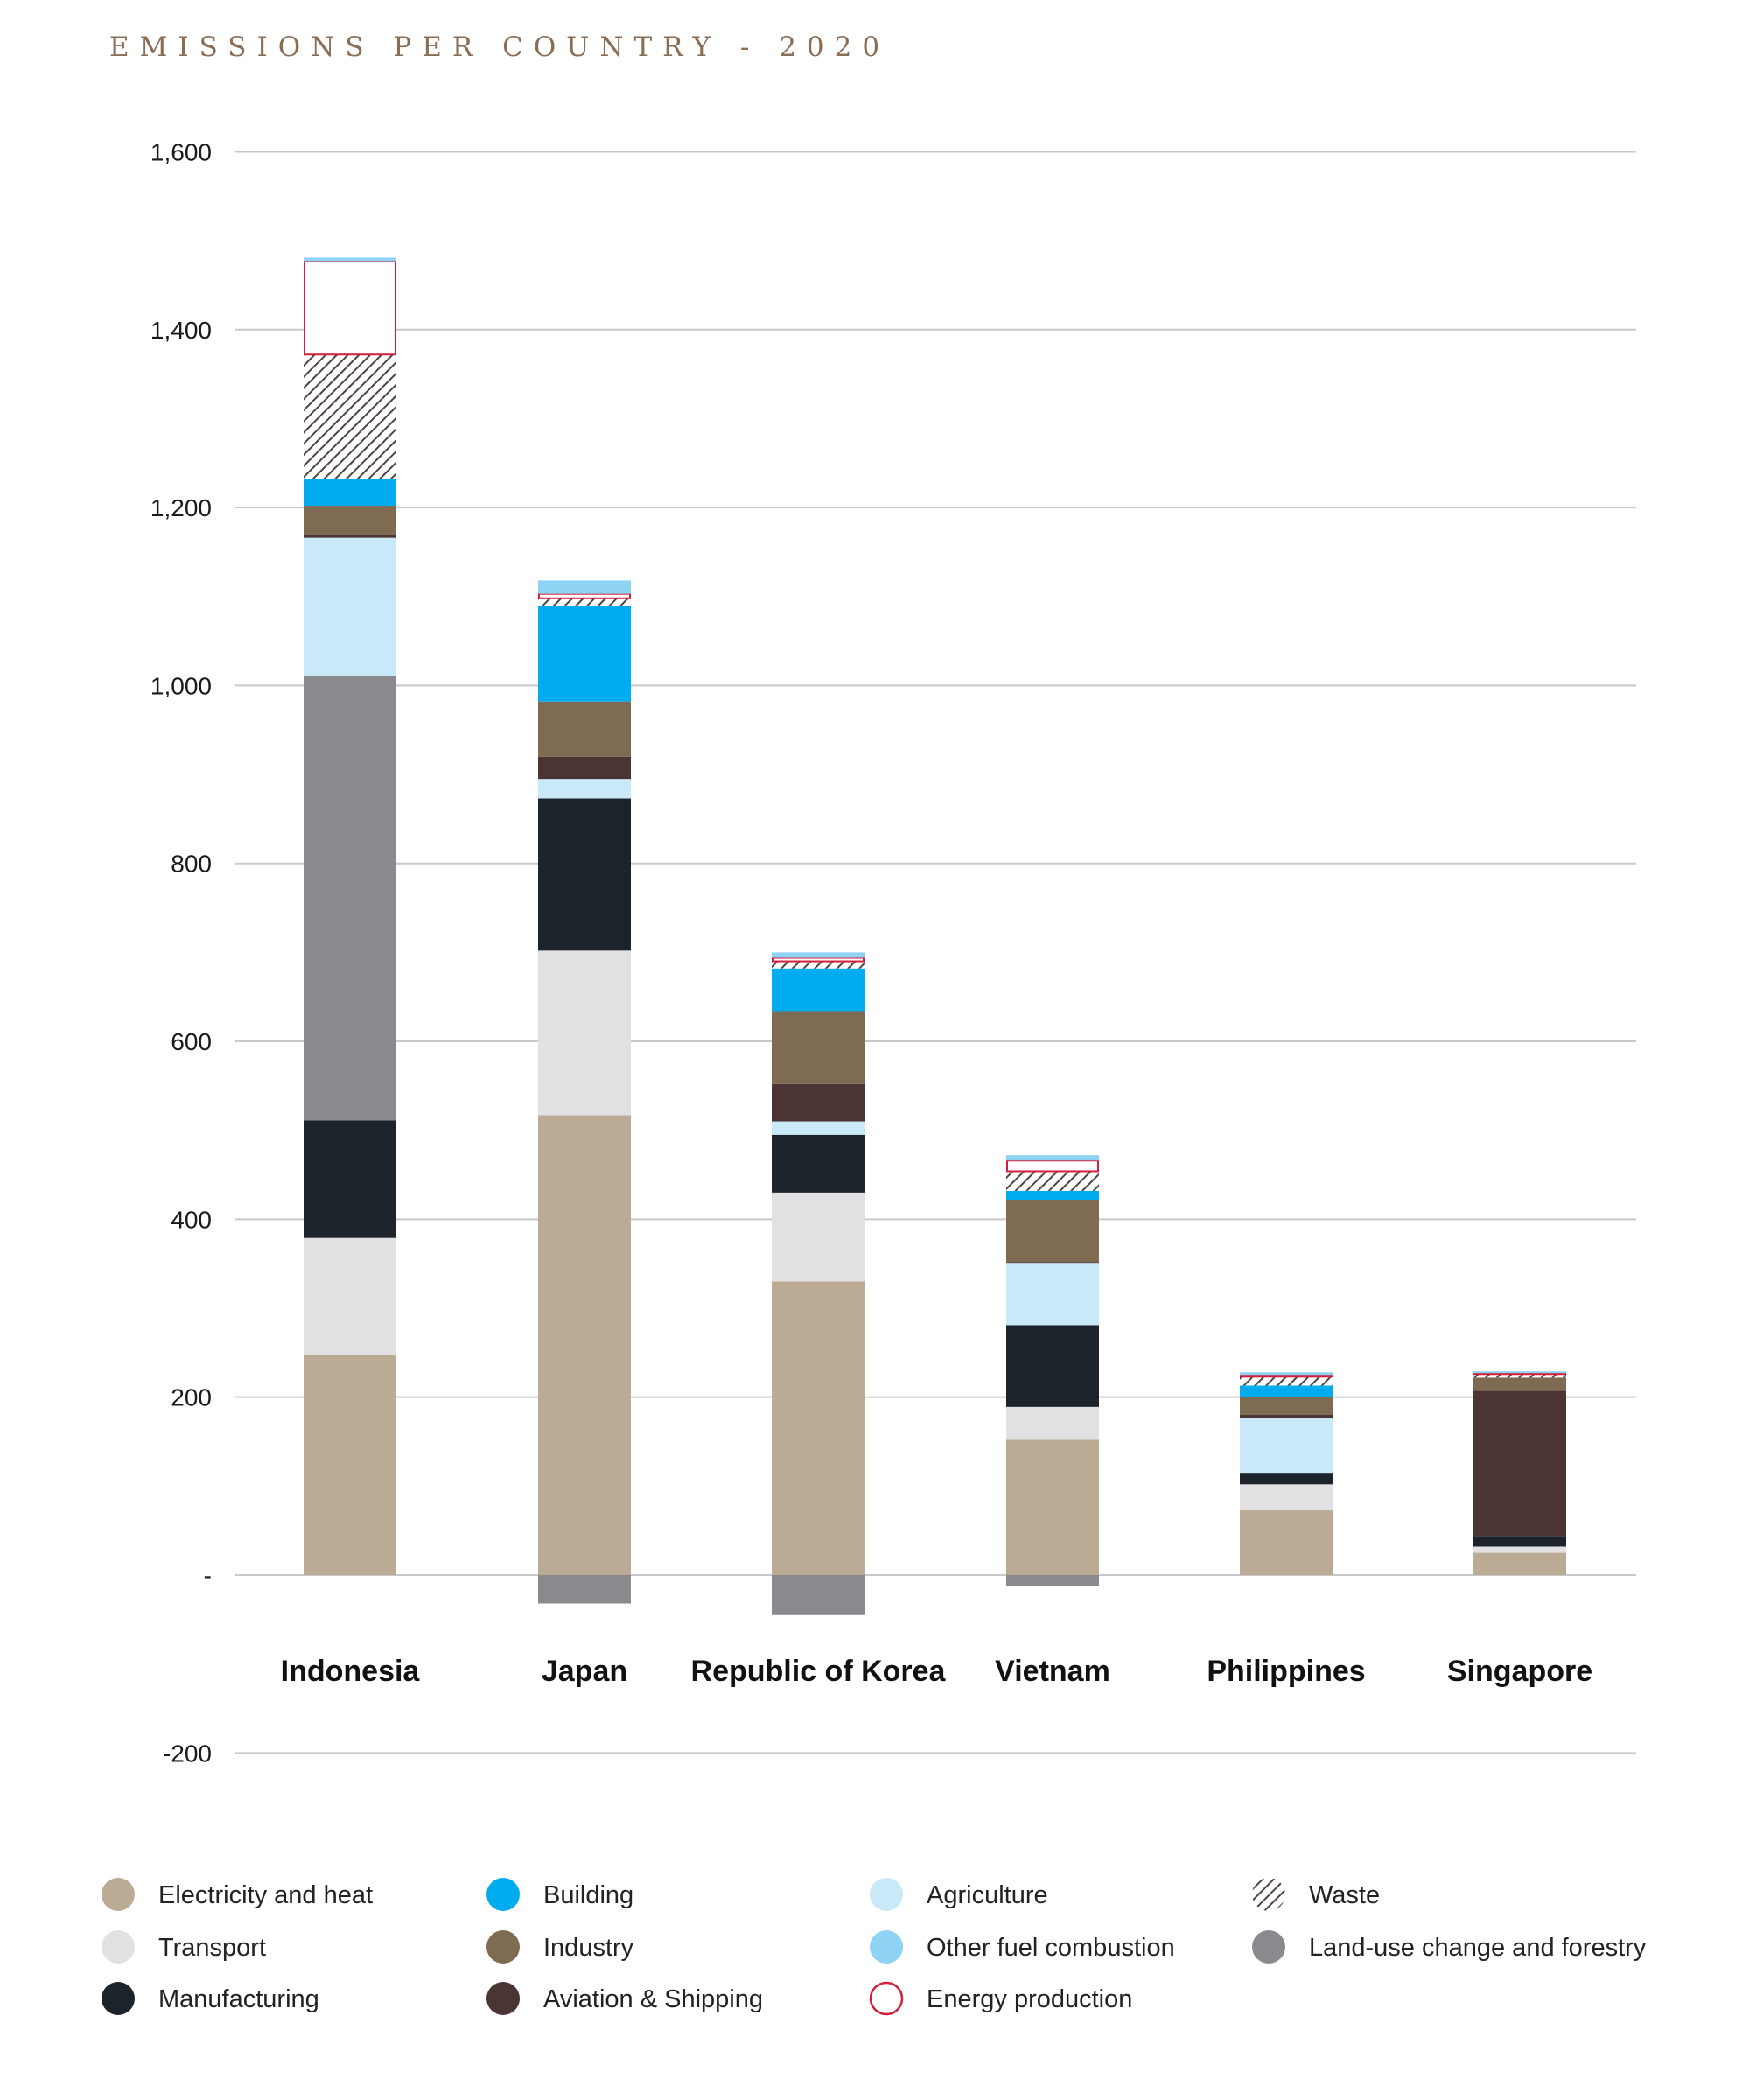  Describe the element at coordinates (819, 1671) in the screenshot. I see `x-category-label-republic-of-korea: Republic of Korea` at that location.